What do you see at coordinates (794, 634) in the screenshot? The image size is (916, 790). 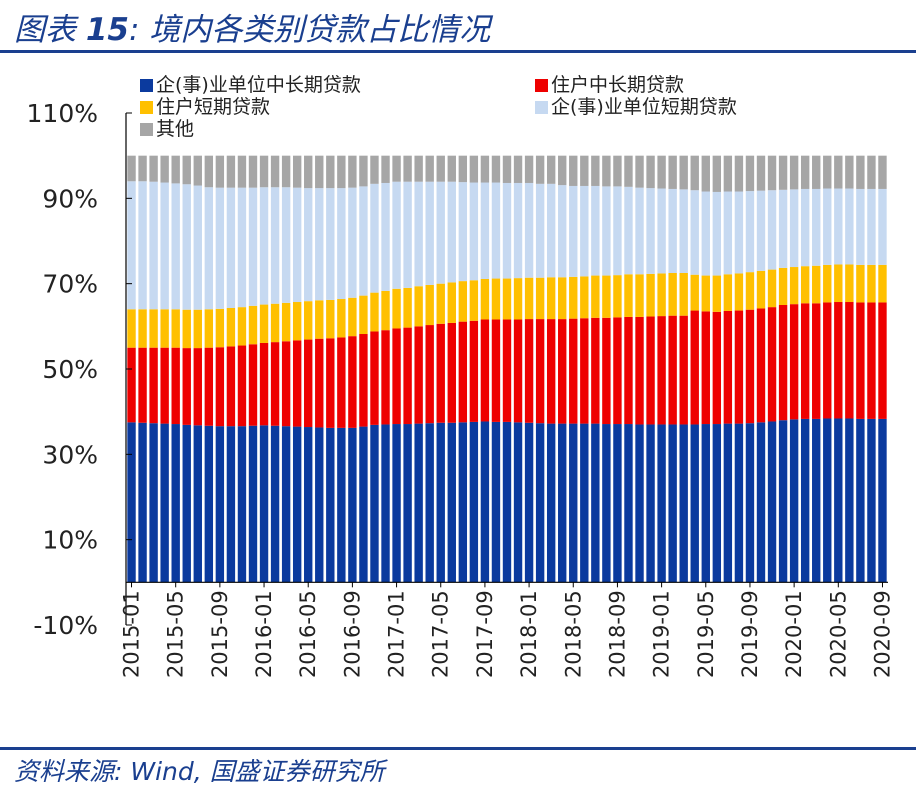 I see `x-tick-label: 2020-01` at bounding box center [794, 634].